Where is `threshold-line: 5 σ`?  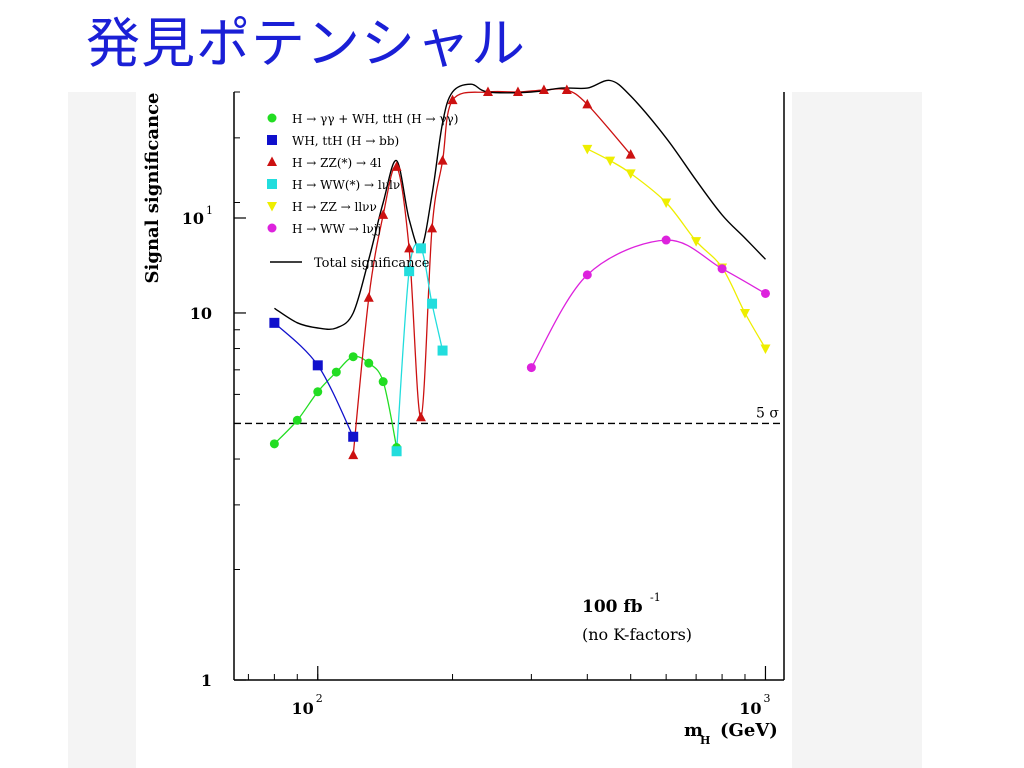 threshold-line: 5 σ is located at coordinates (509, 415).